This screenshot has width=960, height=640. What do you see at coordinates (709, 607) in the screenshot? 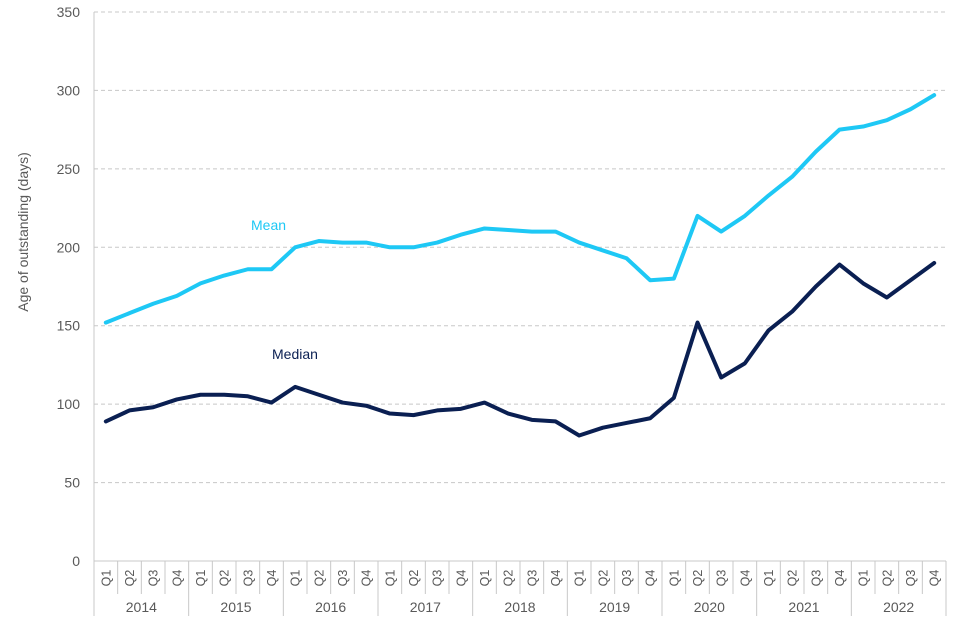
I see `x-tick-label-year: 2020` at bounding box center [709, 607].